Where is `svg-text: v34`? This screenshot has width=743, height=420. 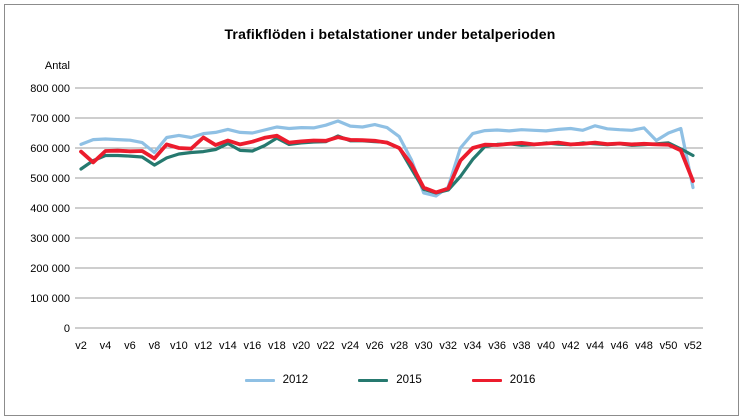
svg-text: v34 is located at coordinates (473, 346).